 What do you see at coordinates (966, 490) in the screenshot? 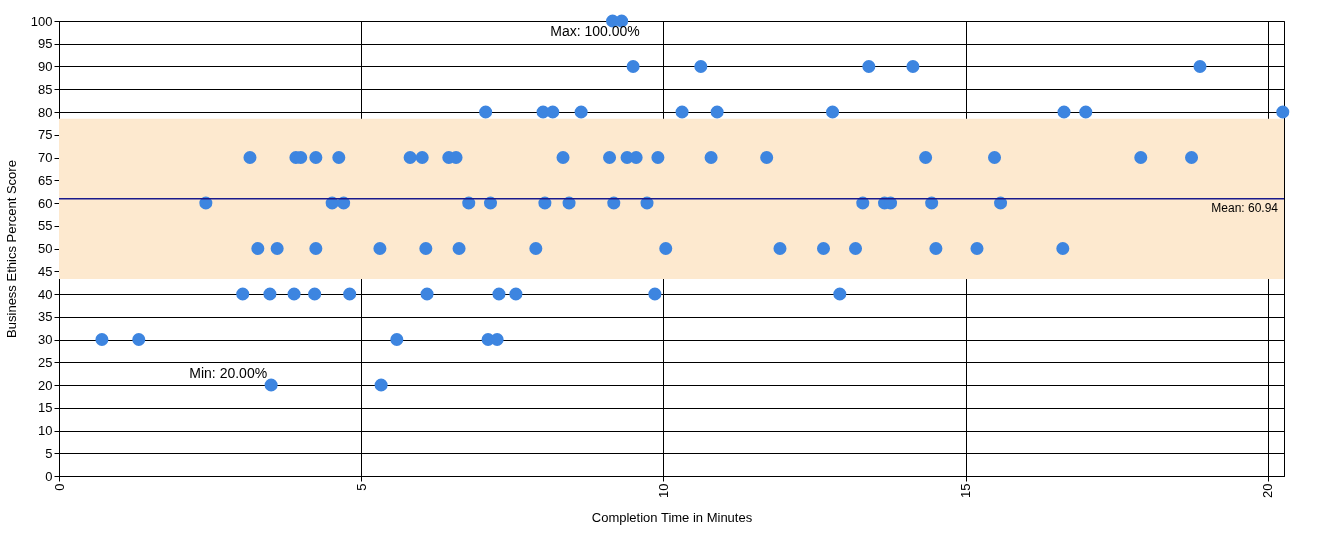
I see `x-tick-label: 15` at bounding box center [966, 490].